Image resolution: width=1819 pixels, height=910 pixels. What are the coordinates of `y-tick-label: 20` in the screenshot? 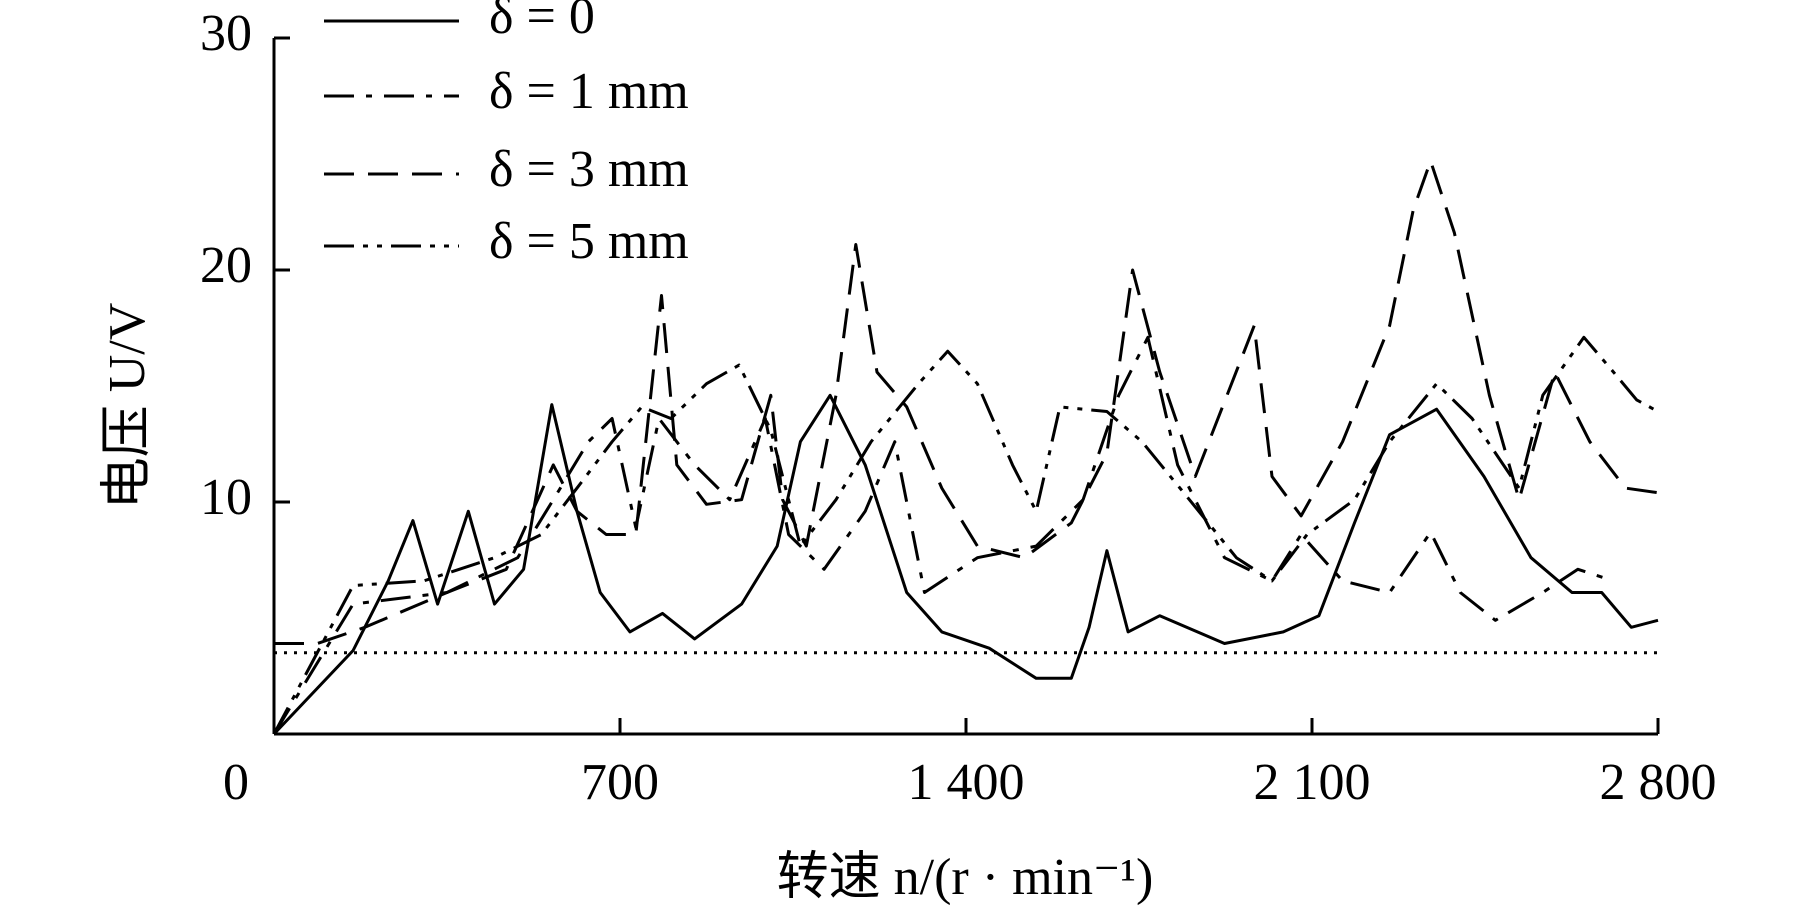 It's located at (226, 265).